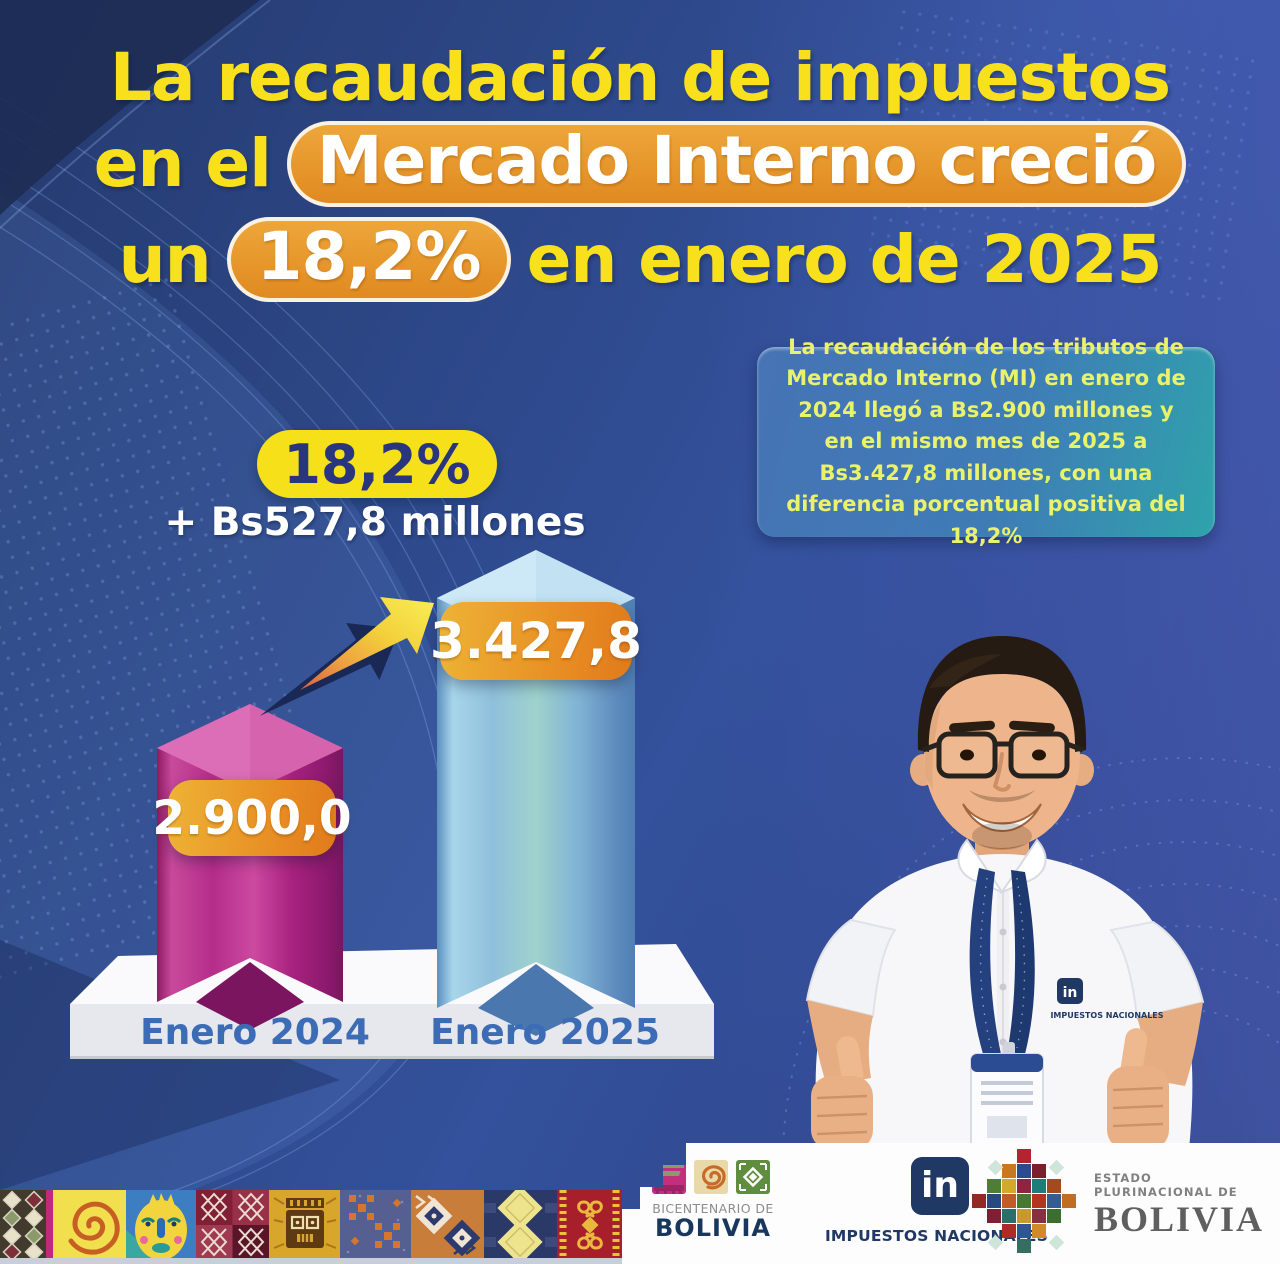  What do you see at coordinates (369, 256) in the screenshot?
I see `headline-percent-text: 18,2%` at bounding box center [369, 256].